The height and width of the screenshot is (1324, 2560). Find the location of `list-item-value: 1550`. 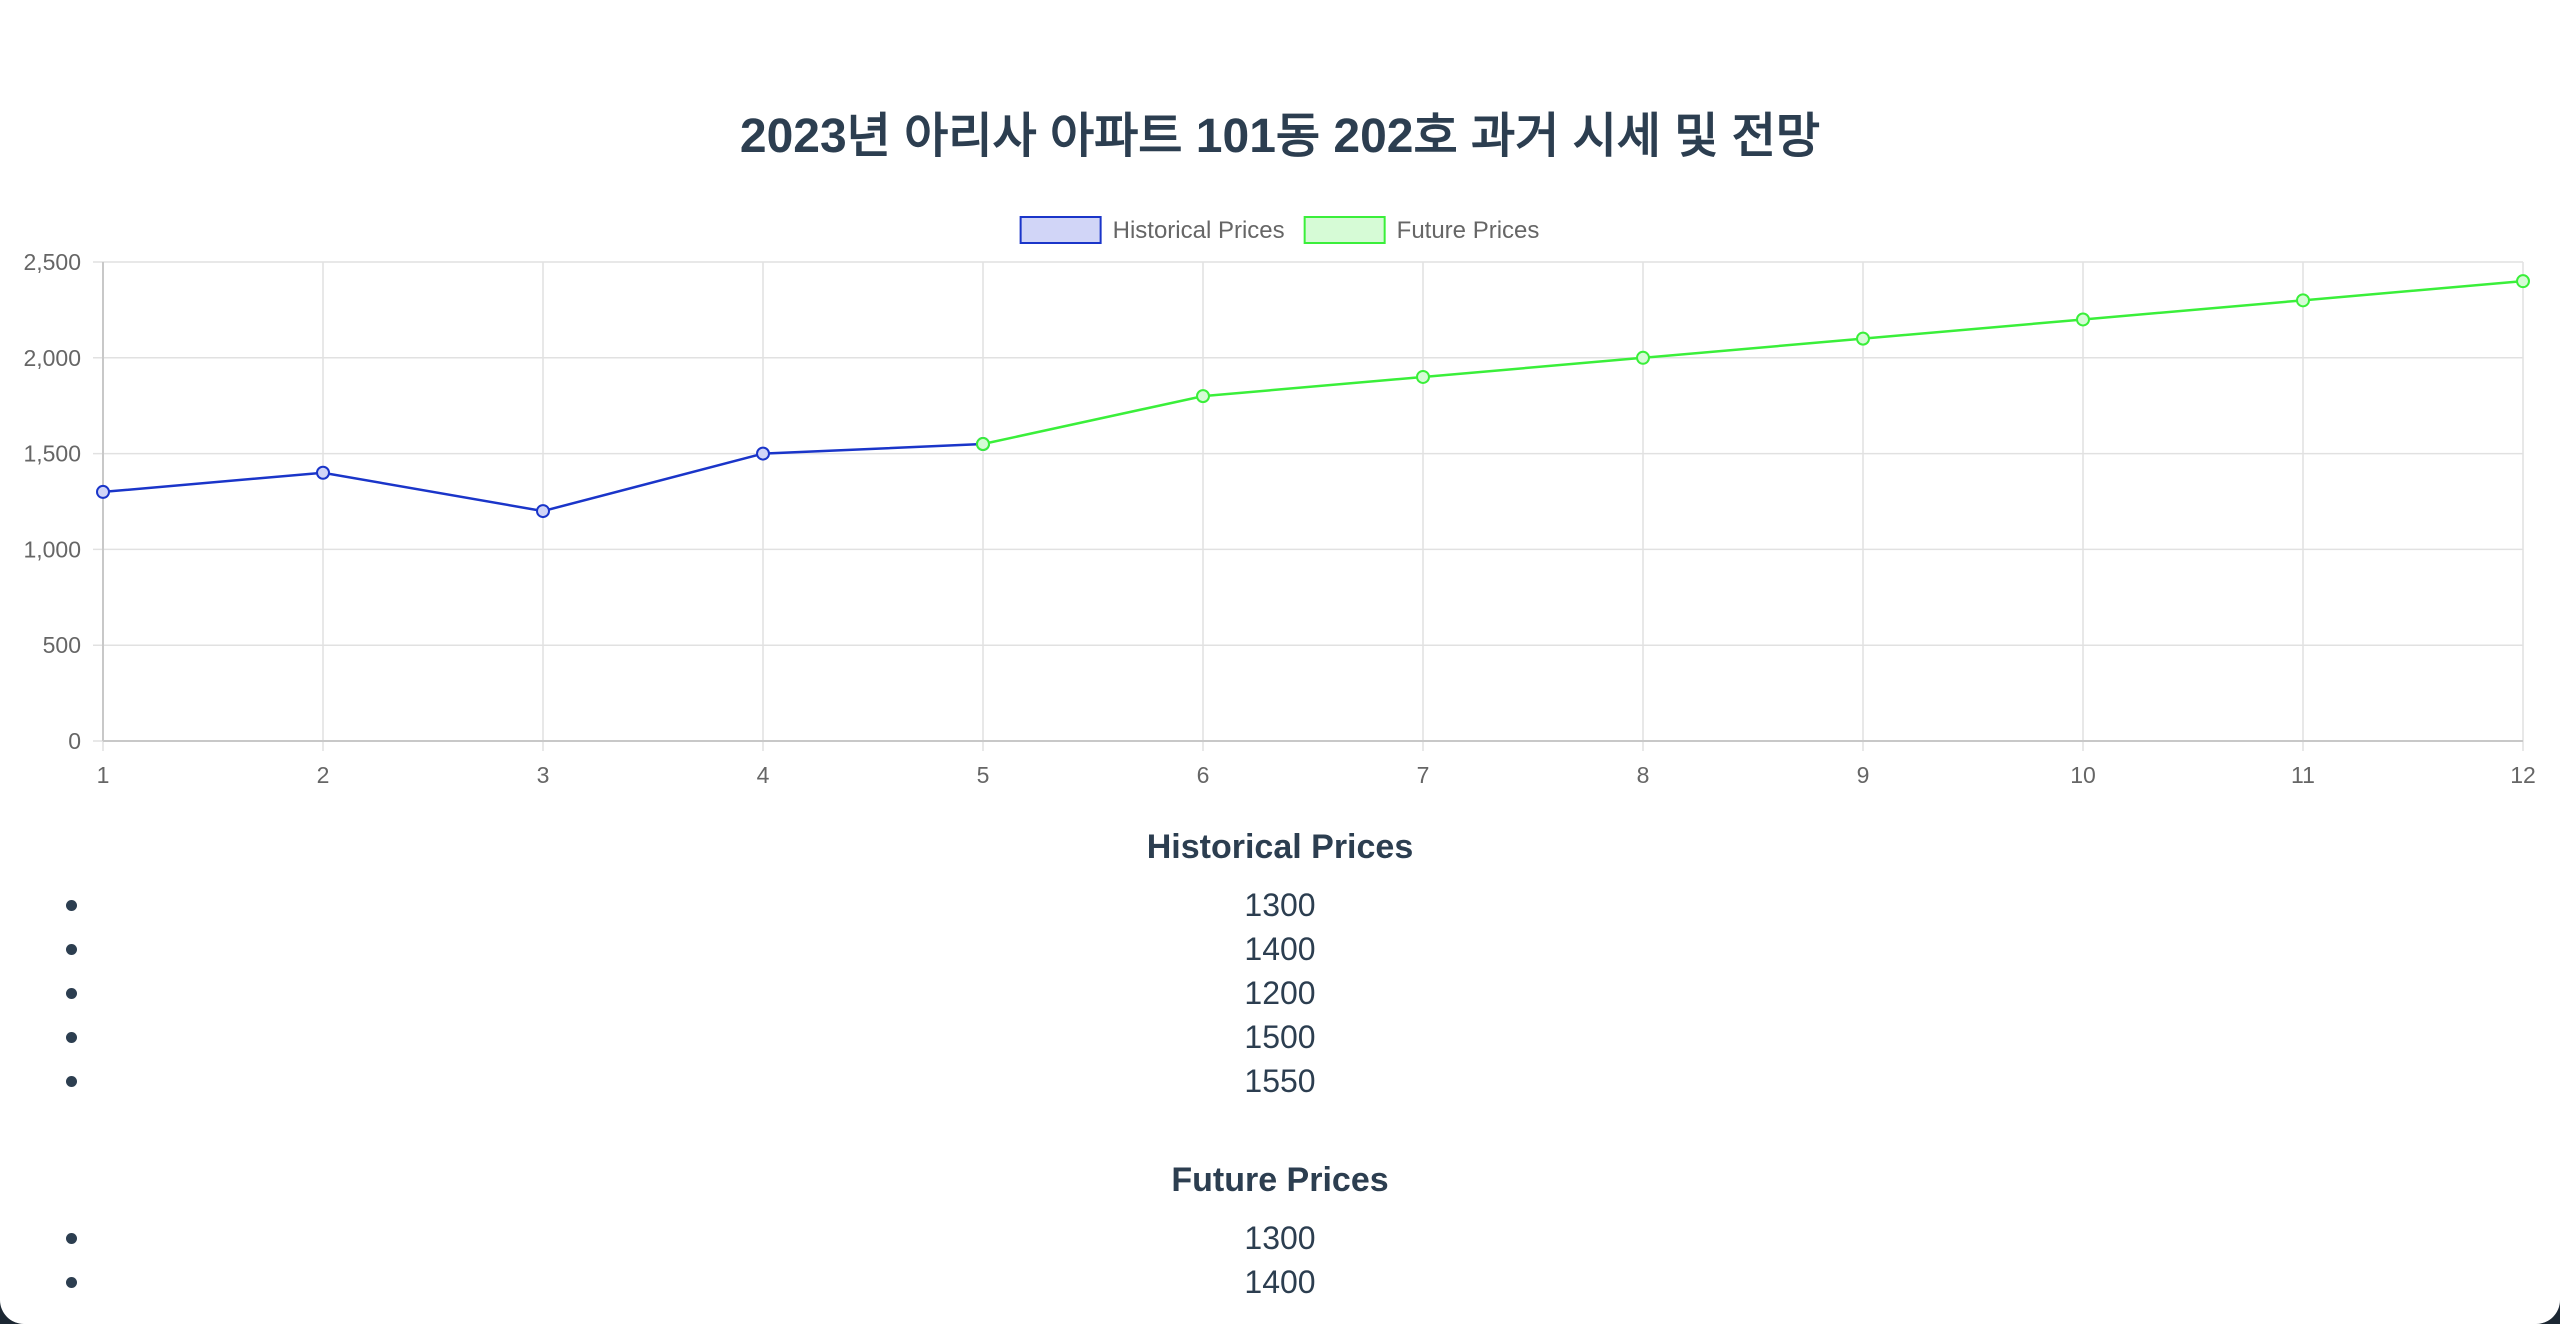

list-item-value: 1550 is located at coordinates (1280, 1081).